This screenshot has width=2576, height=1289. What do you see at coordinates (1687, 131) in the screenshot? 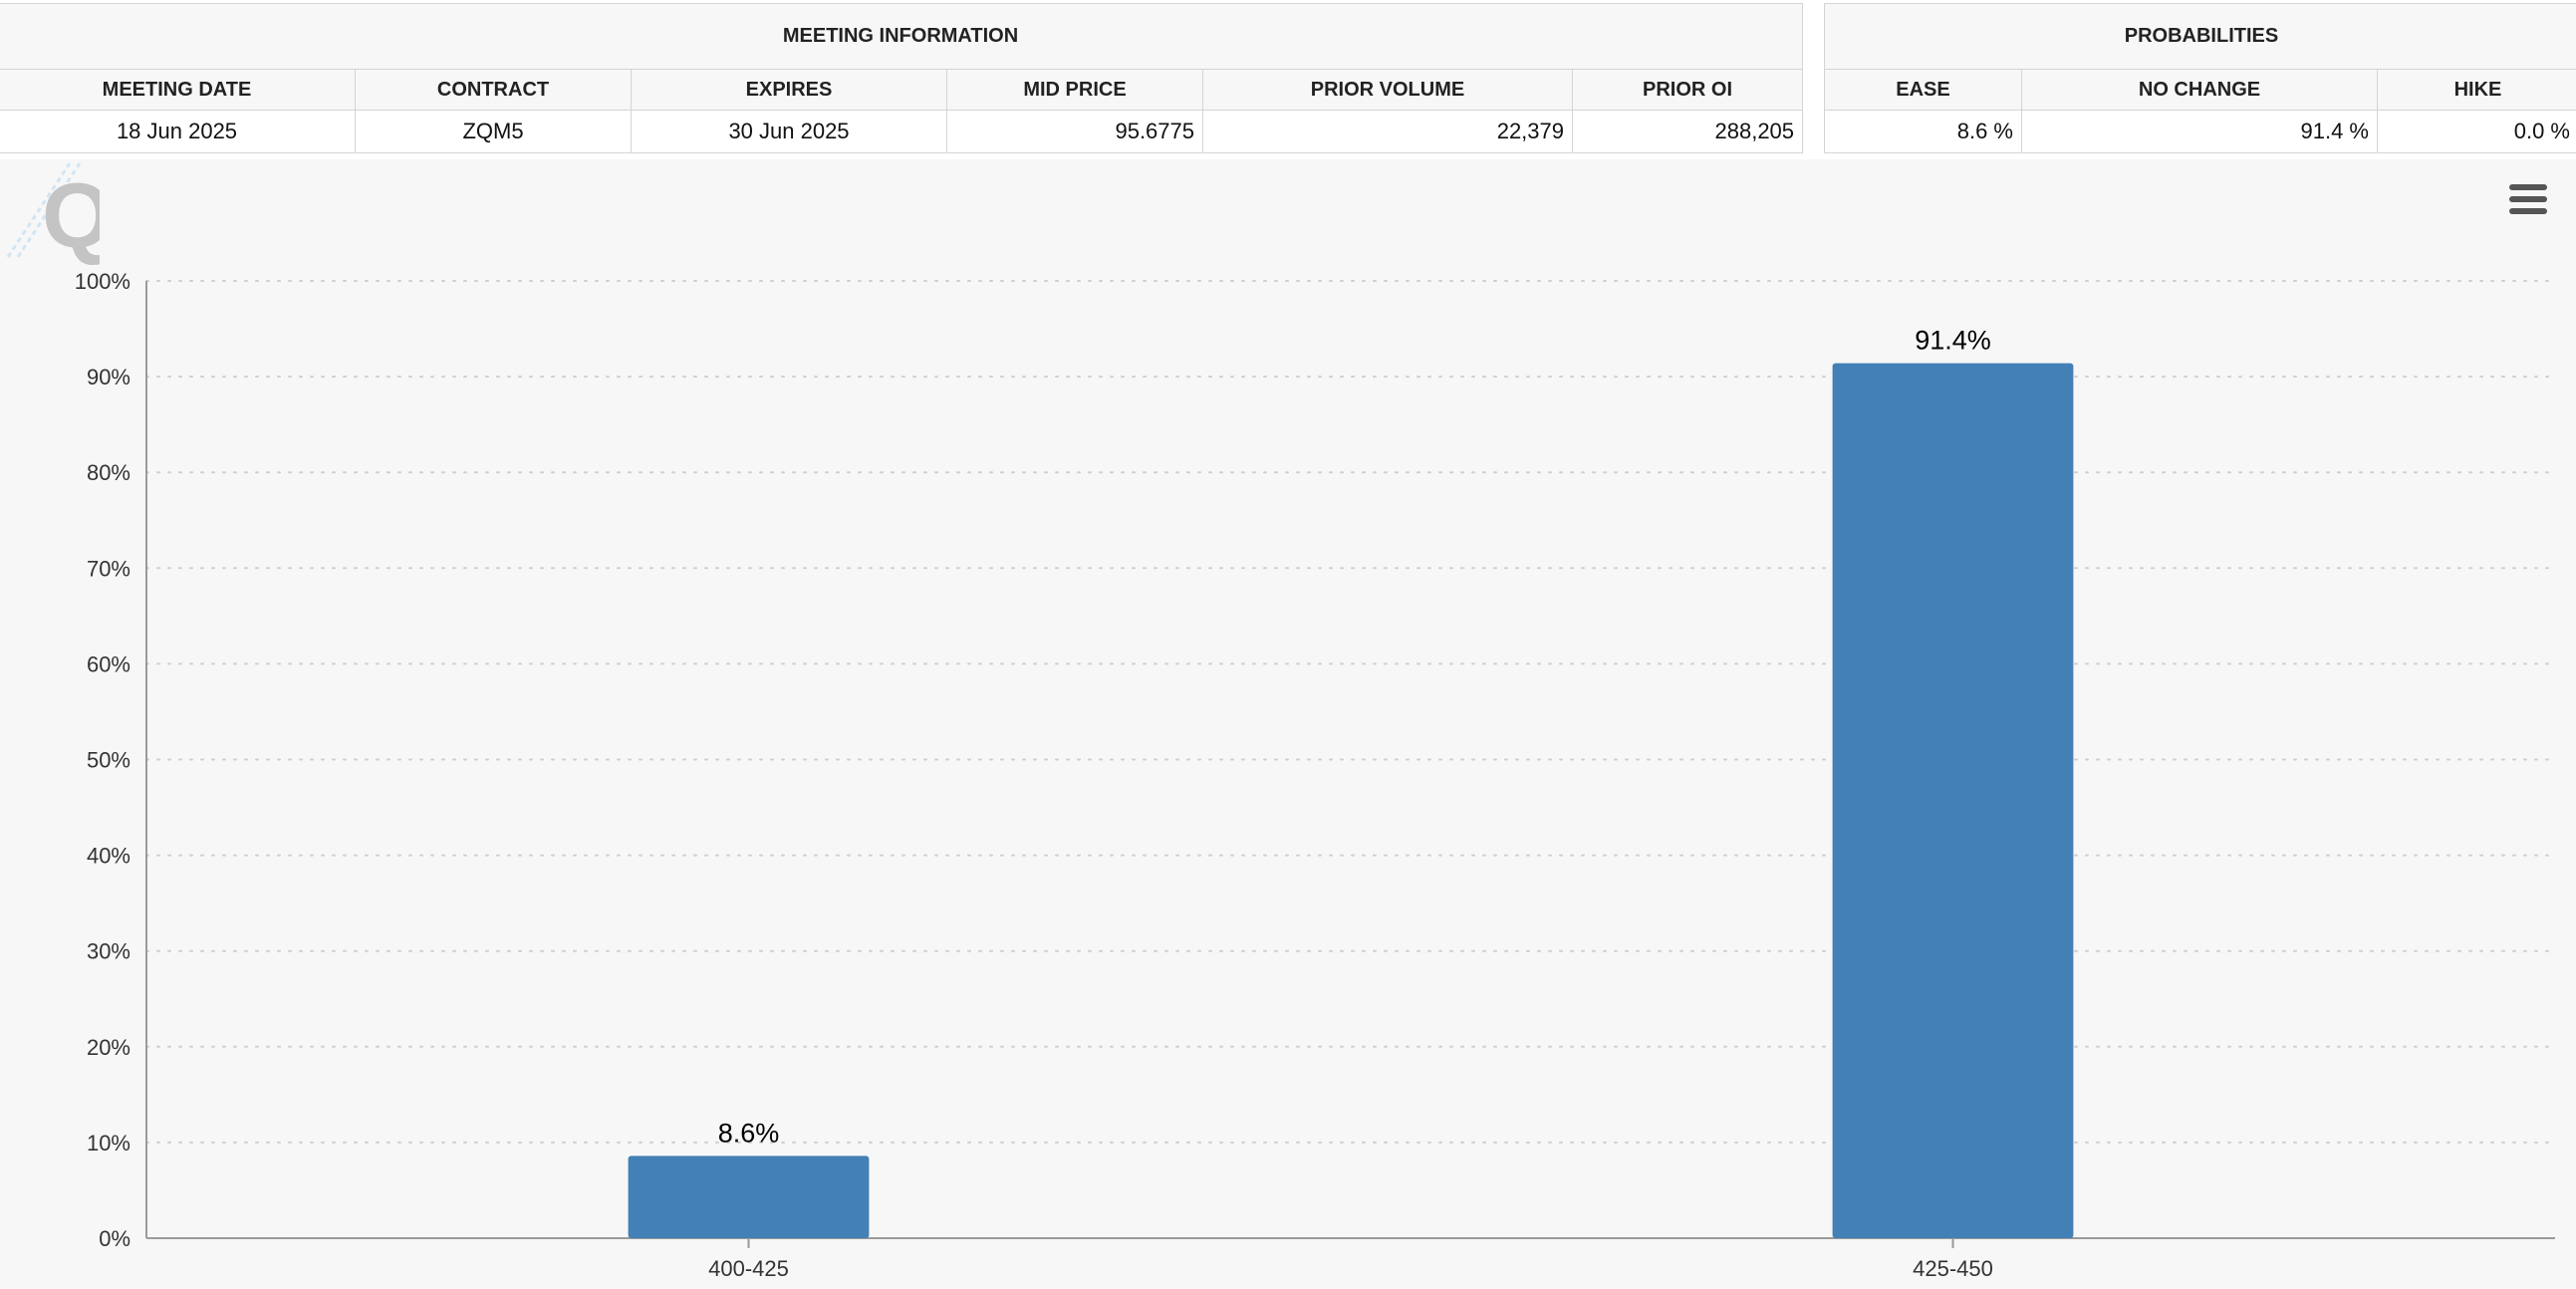
I see `prior-oi-value: 288,205` at bounding box center [1687, 131].